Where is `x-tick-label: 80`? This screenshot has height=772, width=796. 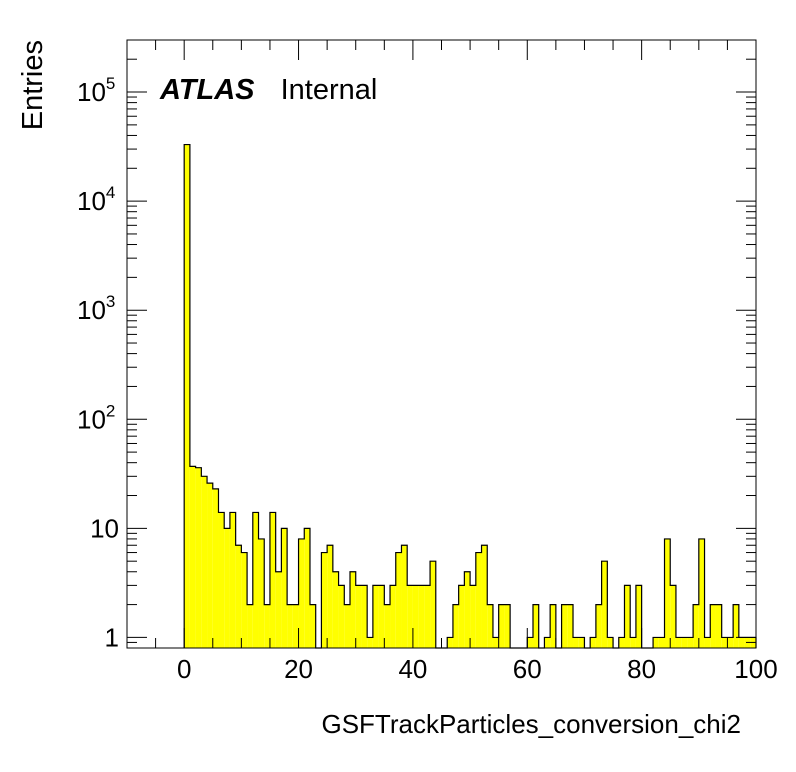 x-tick-label: 80 is located at coordinates (641, 669).